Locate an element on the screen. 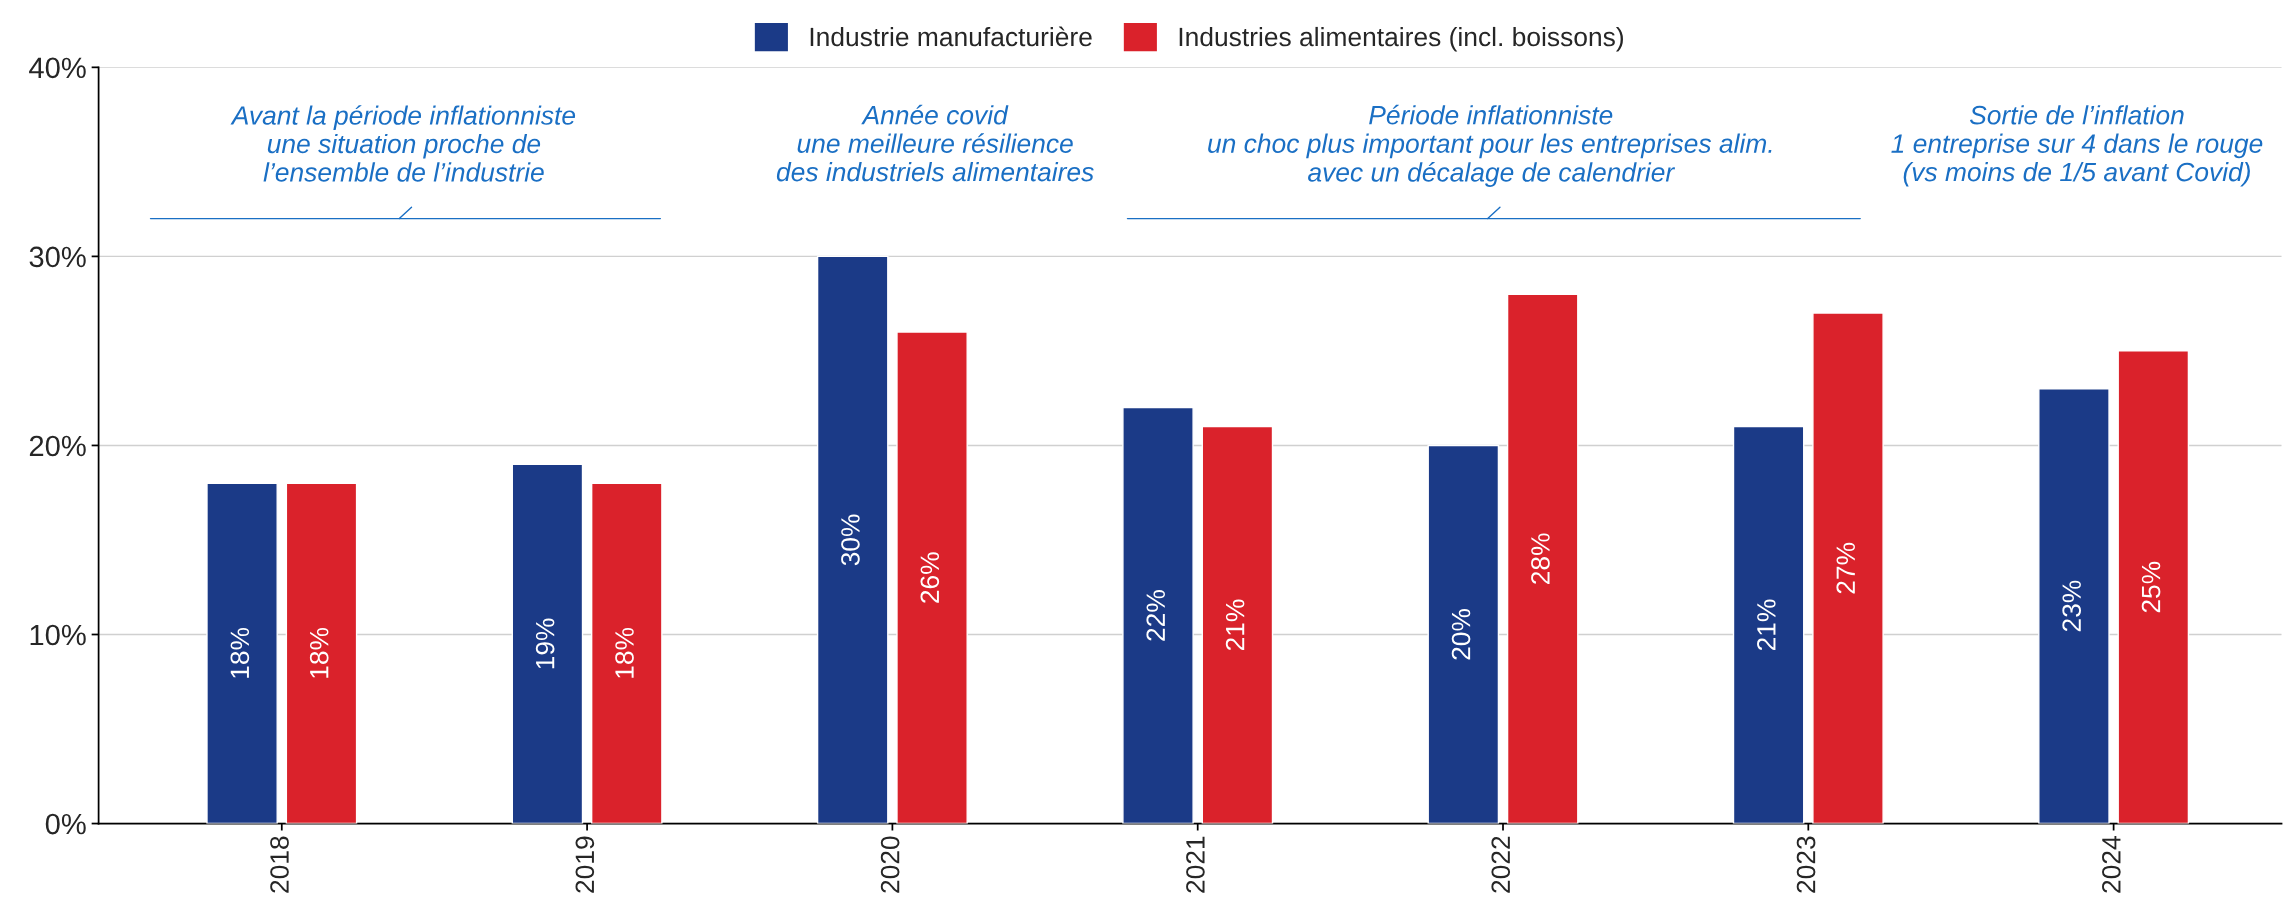 This screenshot has height=910, width=2293. legend-label: Industries alimentaires (incl. boissons) is located at coordinates (1401, 39).